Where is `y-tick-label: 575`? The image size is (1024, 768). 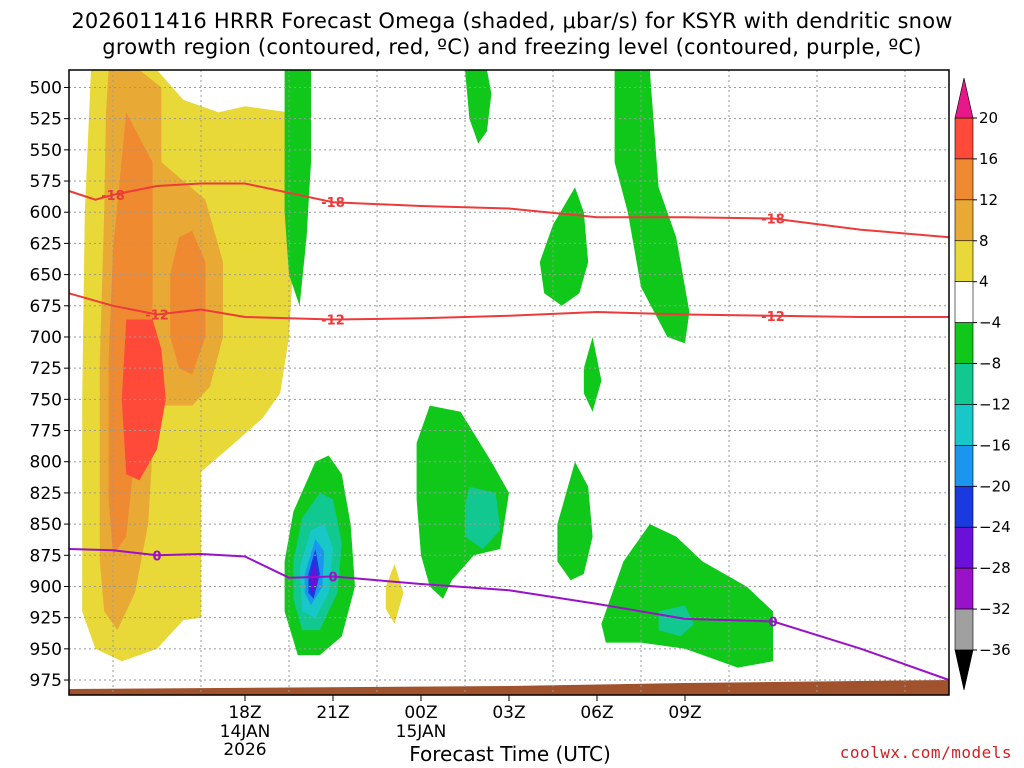
y-tick-label: 575 is located at coordinates (46, 182).